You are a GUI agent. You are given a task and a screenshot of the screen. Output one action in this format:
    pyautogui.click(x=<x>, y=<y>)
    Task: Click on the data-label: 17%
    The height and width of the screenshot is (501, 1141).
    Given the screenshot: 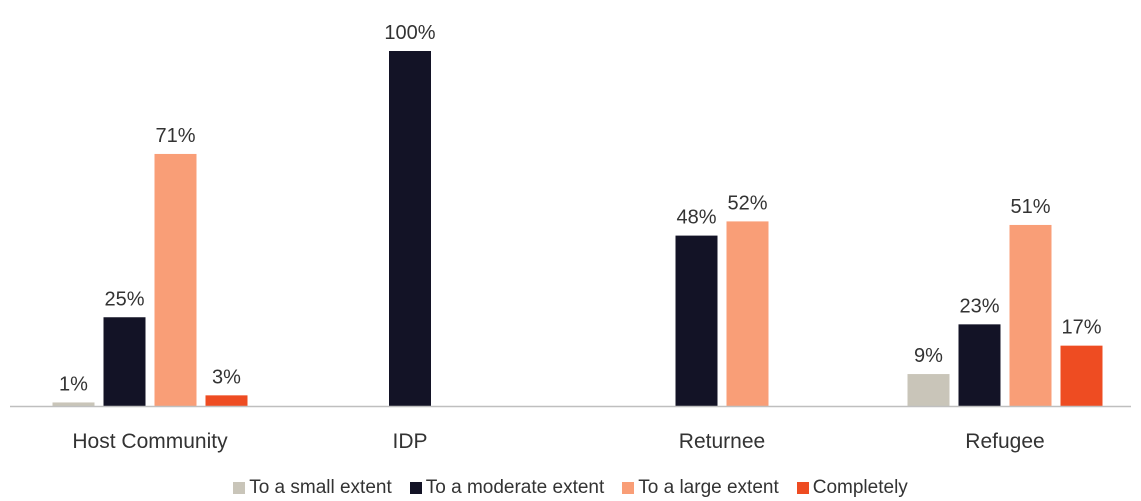 What is the action you would take?
    pyautogui.click(x=1081, y=328)
    